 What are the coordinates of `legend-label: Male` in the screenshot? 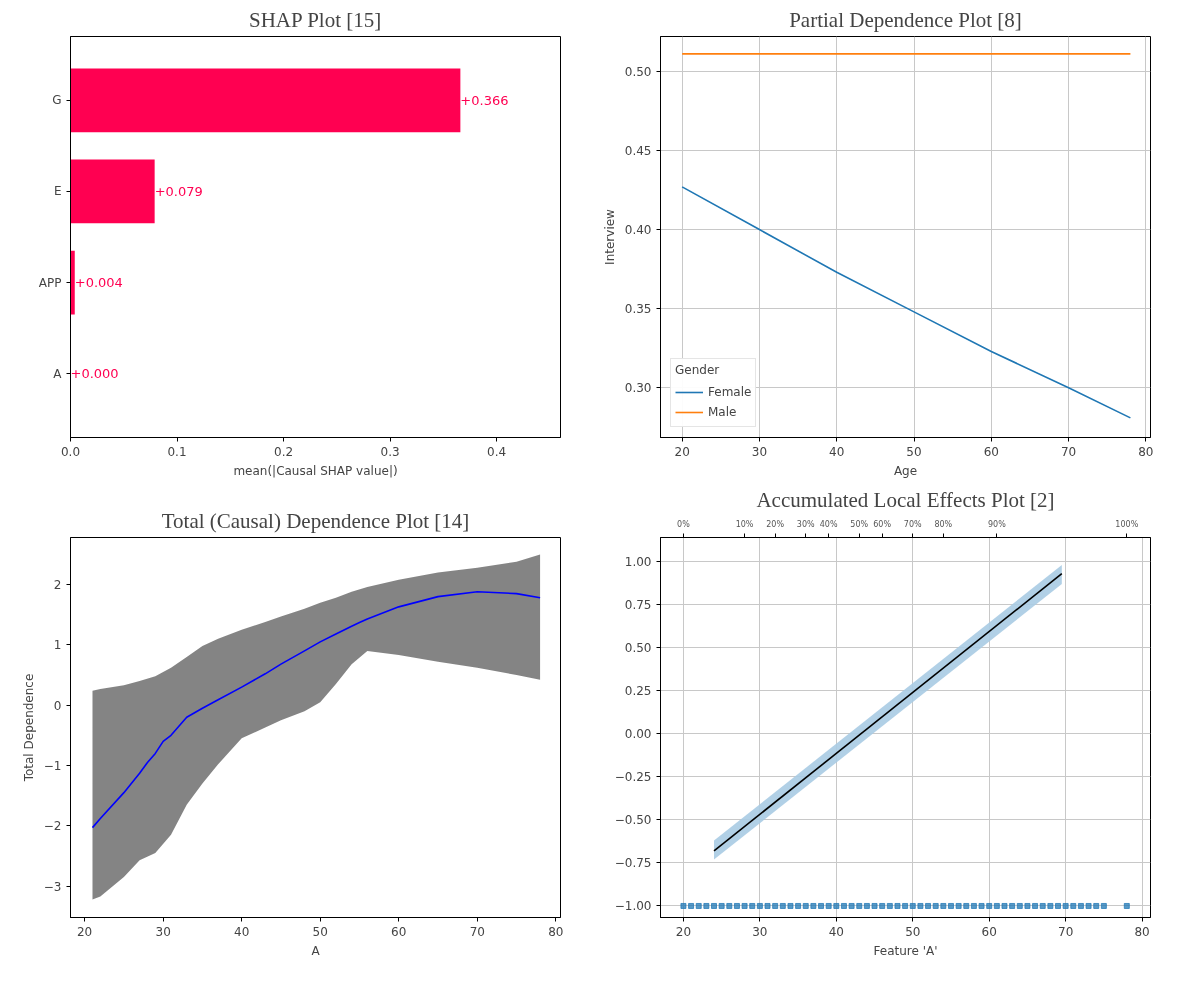 It's located at (722, 412).